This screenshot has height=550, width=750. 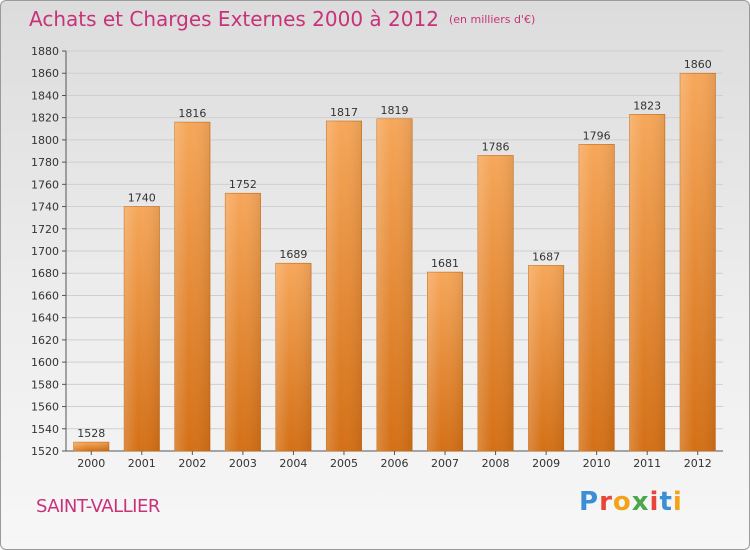 What do you see at coordinates (142, 198) in the screenshot?
I see `data-label: 1740` at bounding box center [142, 198].